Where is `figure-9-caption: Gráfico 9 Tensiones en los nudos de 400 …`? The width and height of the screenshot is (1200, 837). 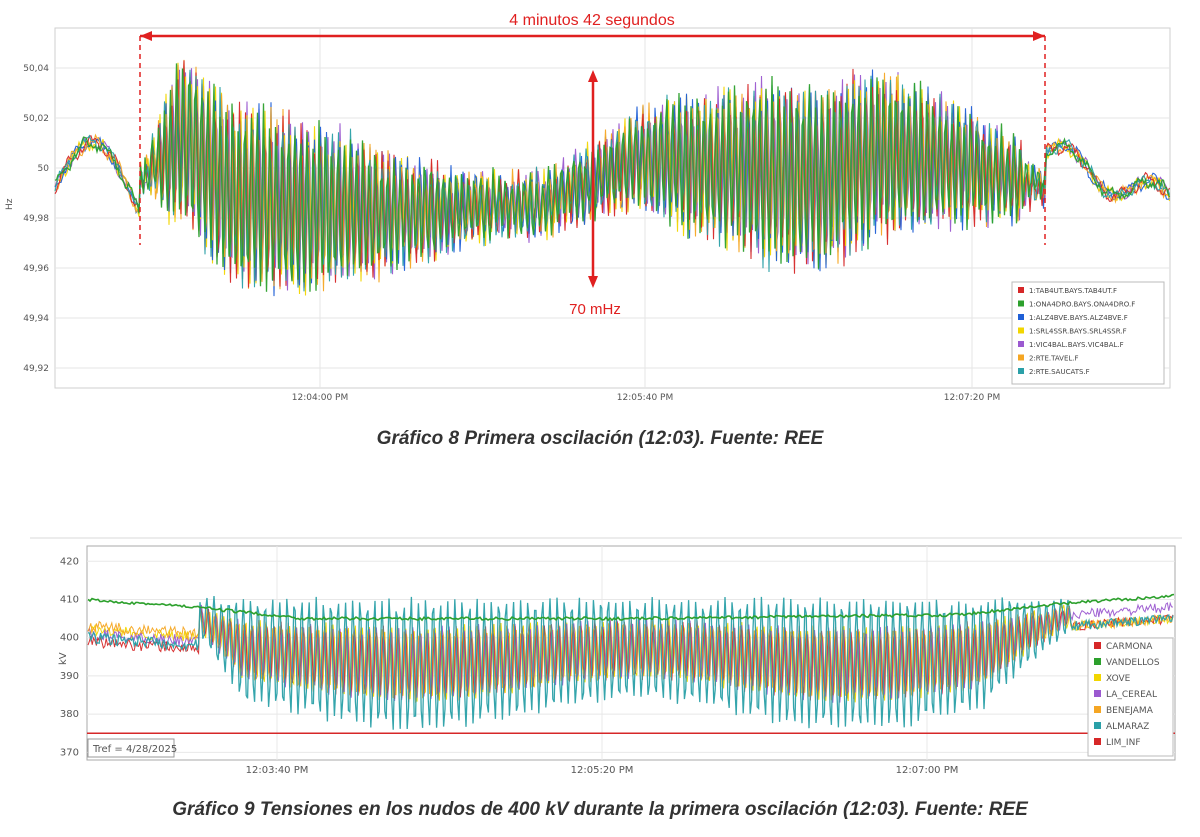
figure-9-caption: Gráfico 9 Tensiones en los nudos de 400 … is located at coordinates (600, 809).